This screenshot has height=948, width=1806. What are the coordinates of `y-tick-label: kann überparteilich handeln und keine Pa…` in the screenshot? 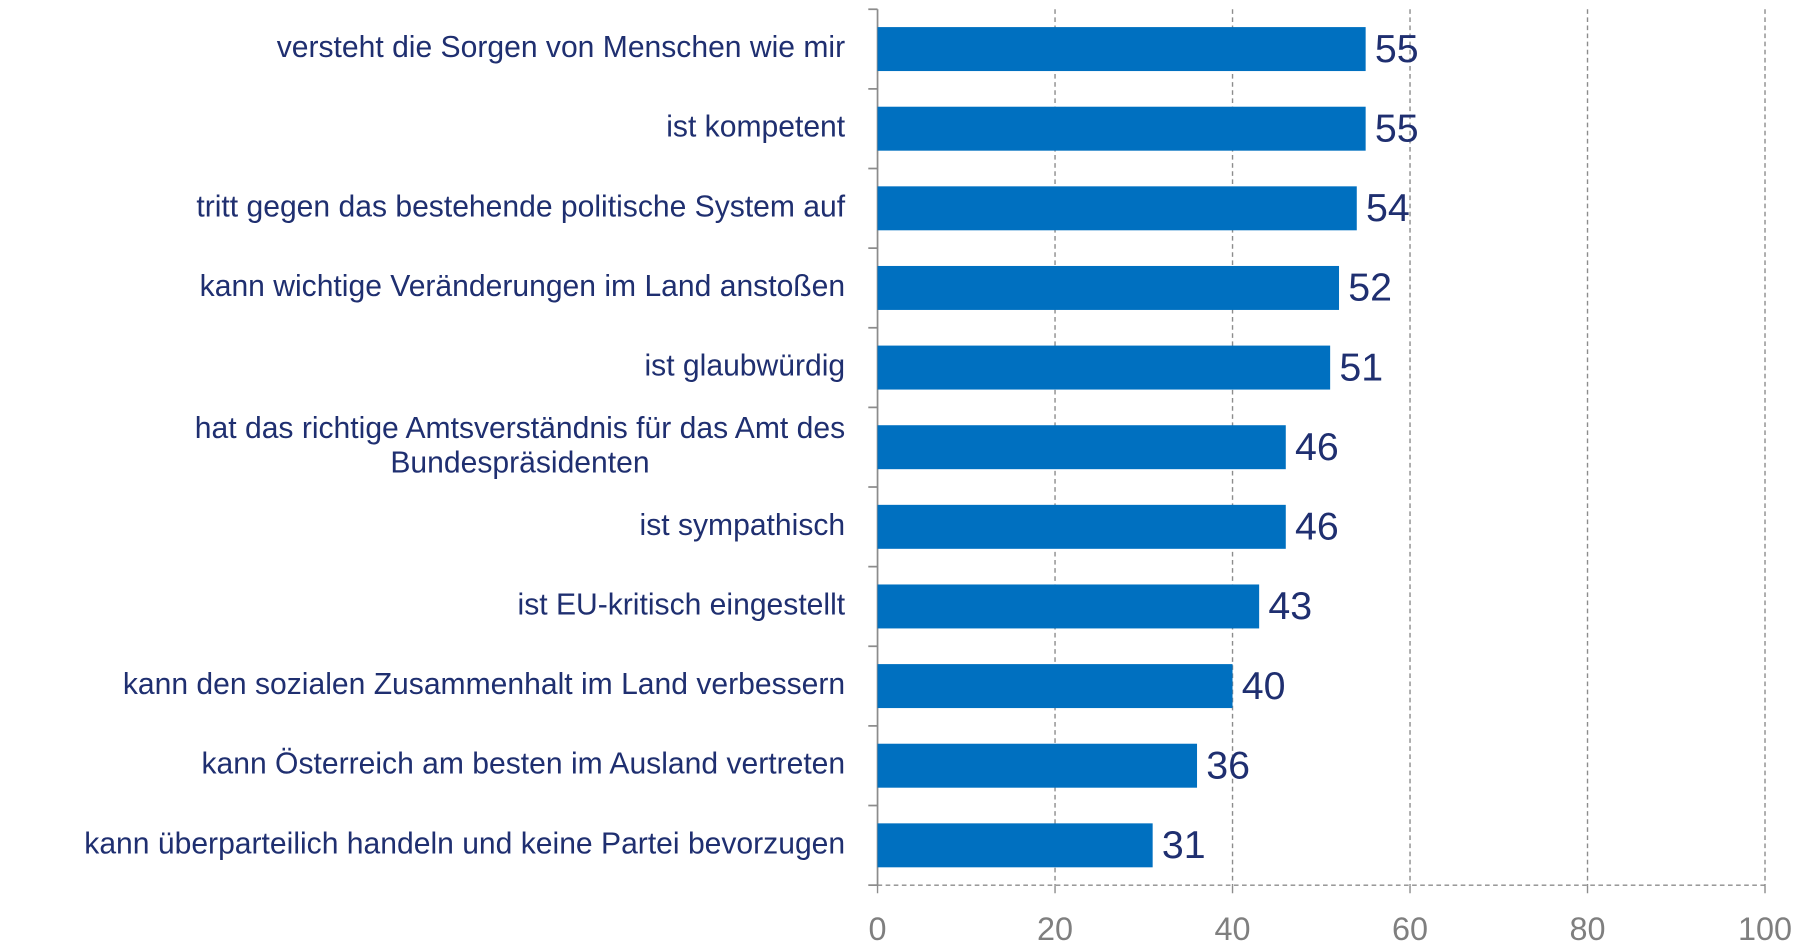 It's located at (464, 843).